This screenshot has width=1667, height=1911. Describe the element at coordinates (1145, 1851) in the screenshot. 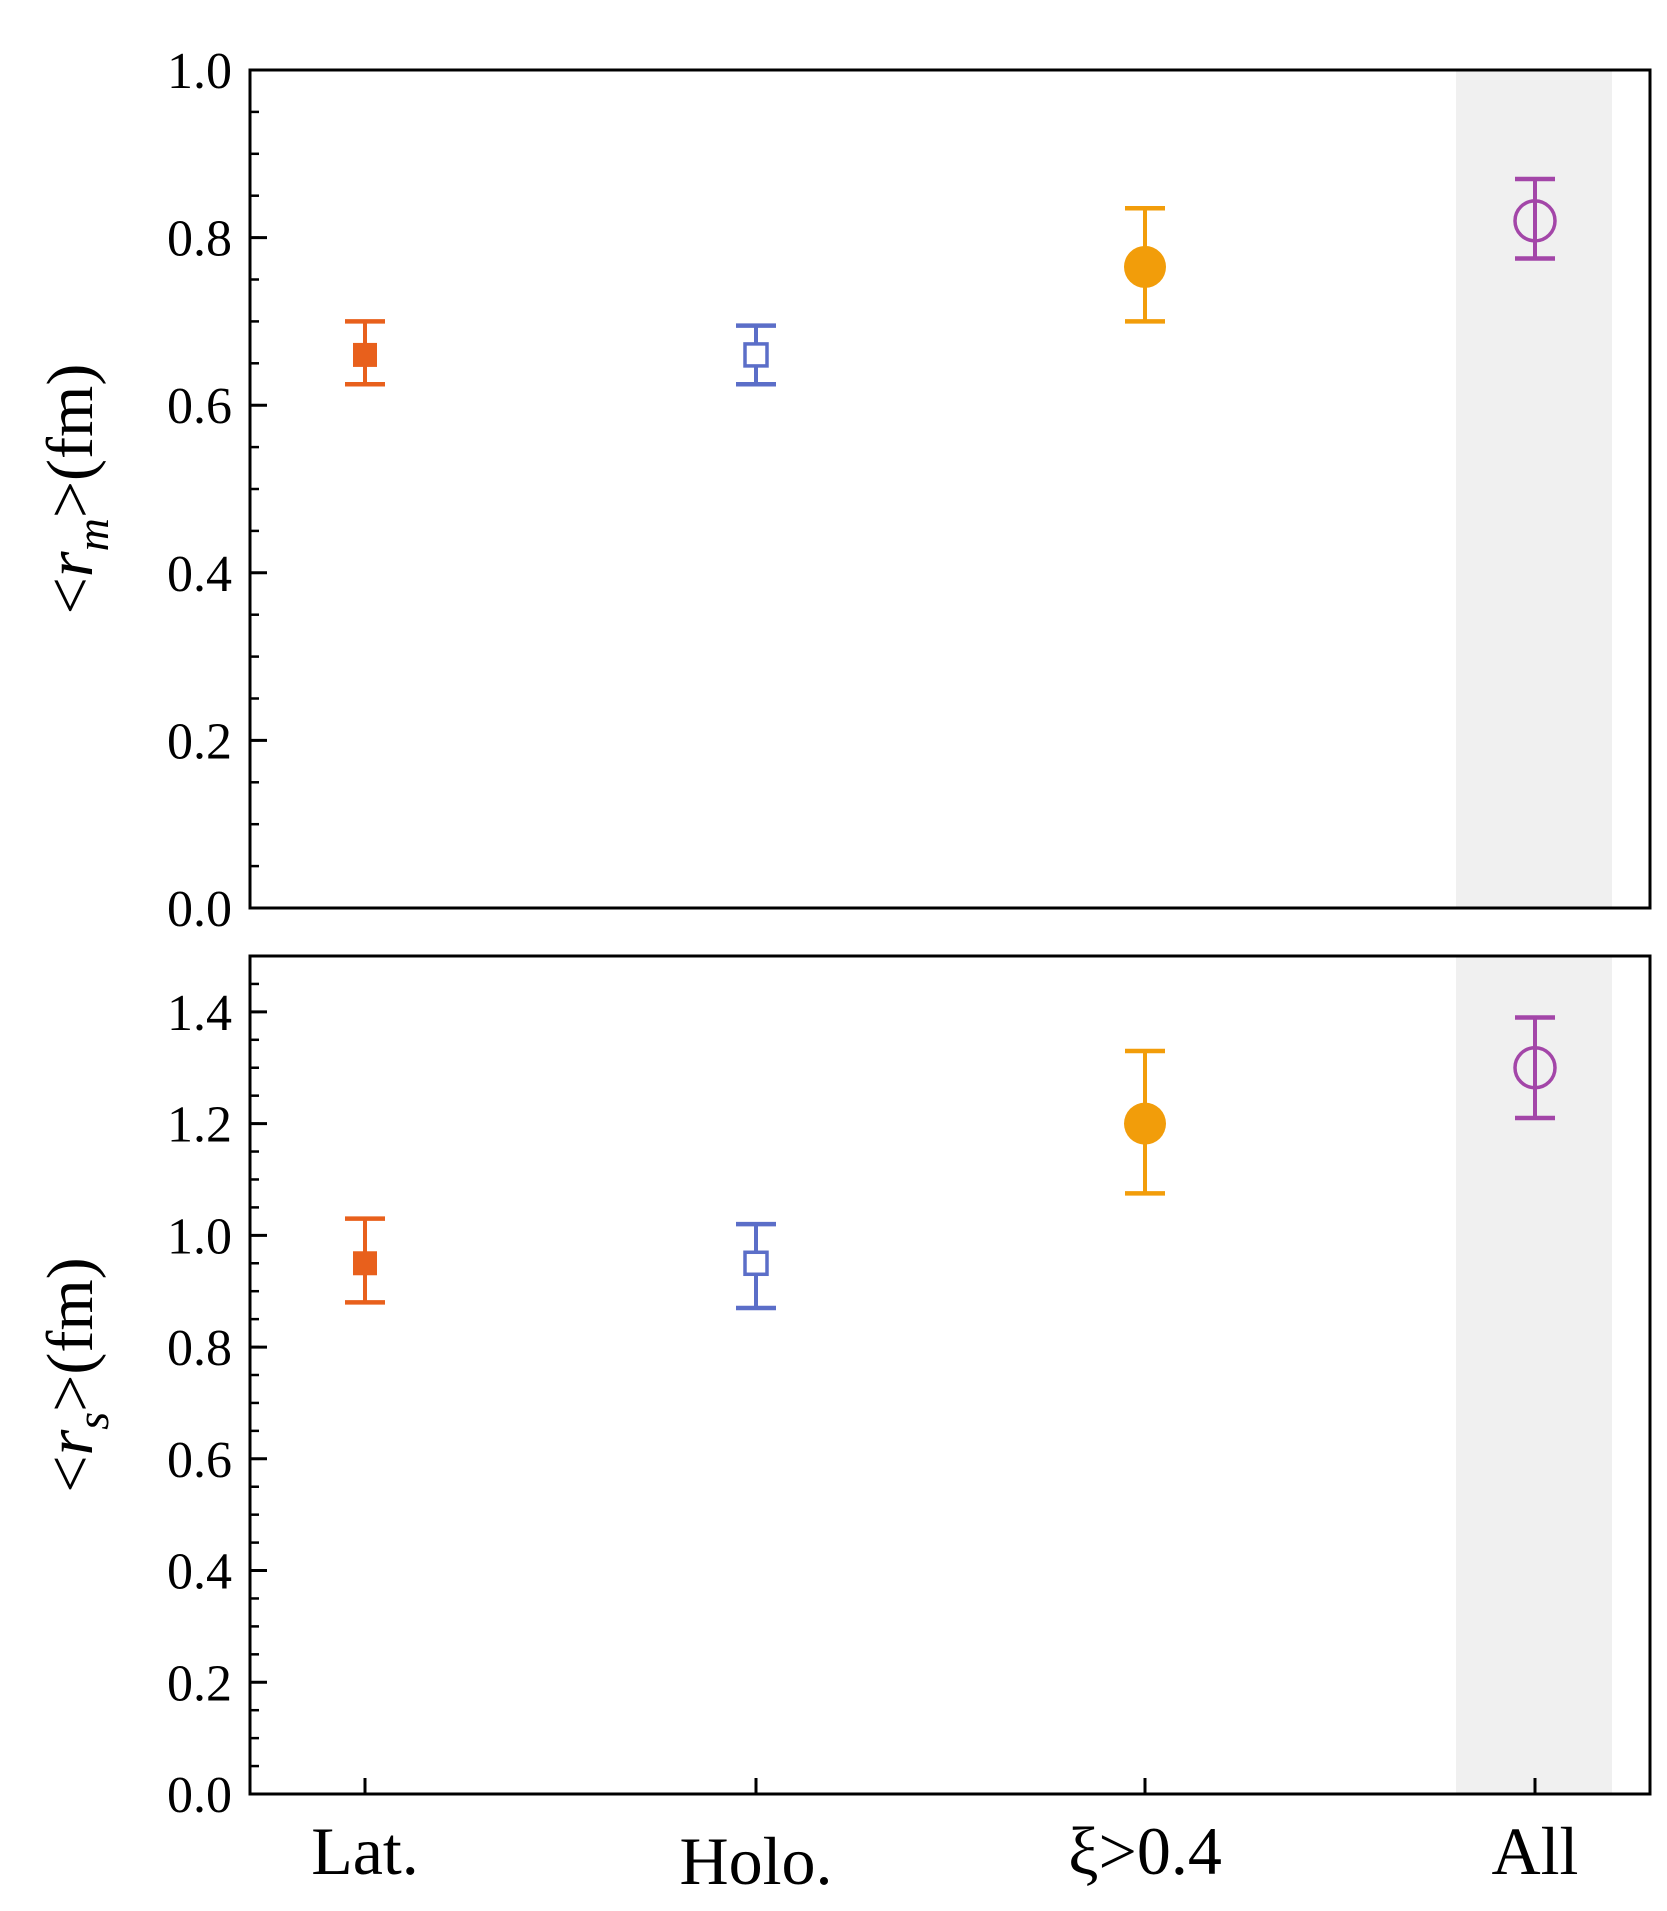

I see `x-tick-label: ξ>0.4` at that location.